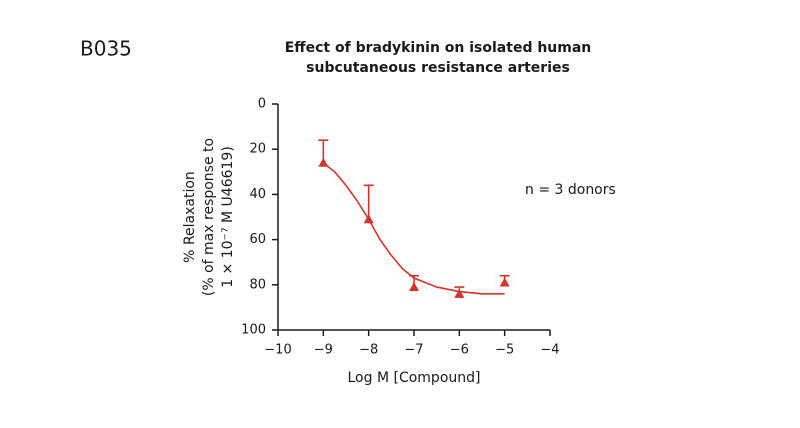 The height and width of the screenshot is (428, 800). I want to click on x-tick-label: −6, so click(459, 350).